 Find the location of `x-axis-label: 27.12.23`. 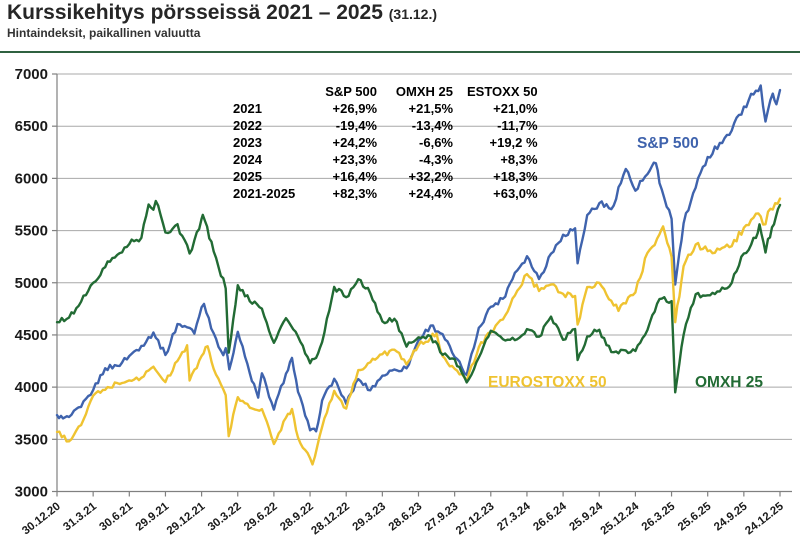

x-axis-label: 27.12.23 is located at coordinates (475, 518).